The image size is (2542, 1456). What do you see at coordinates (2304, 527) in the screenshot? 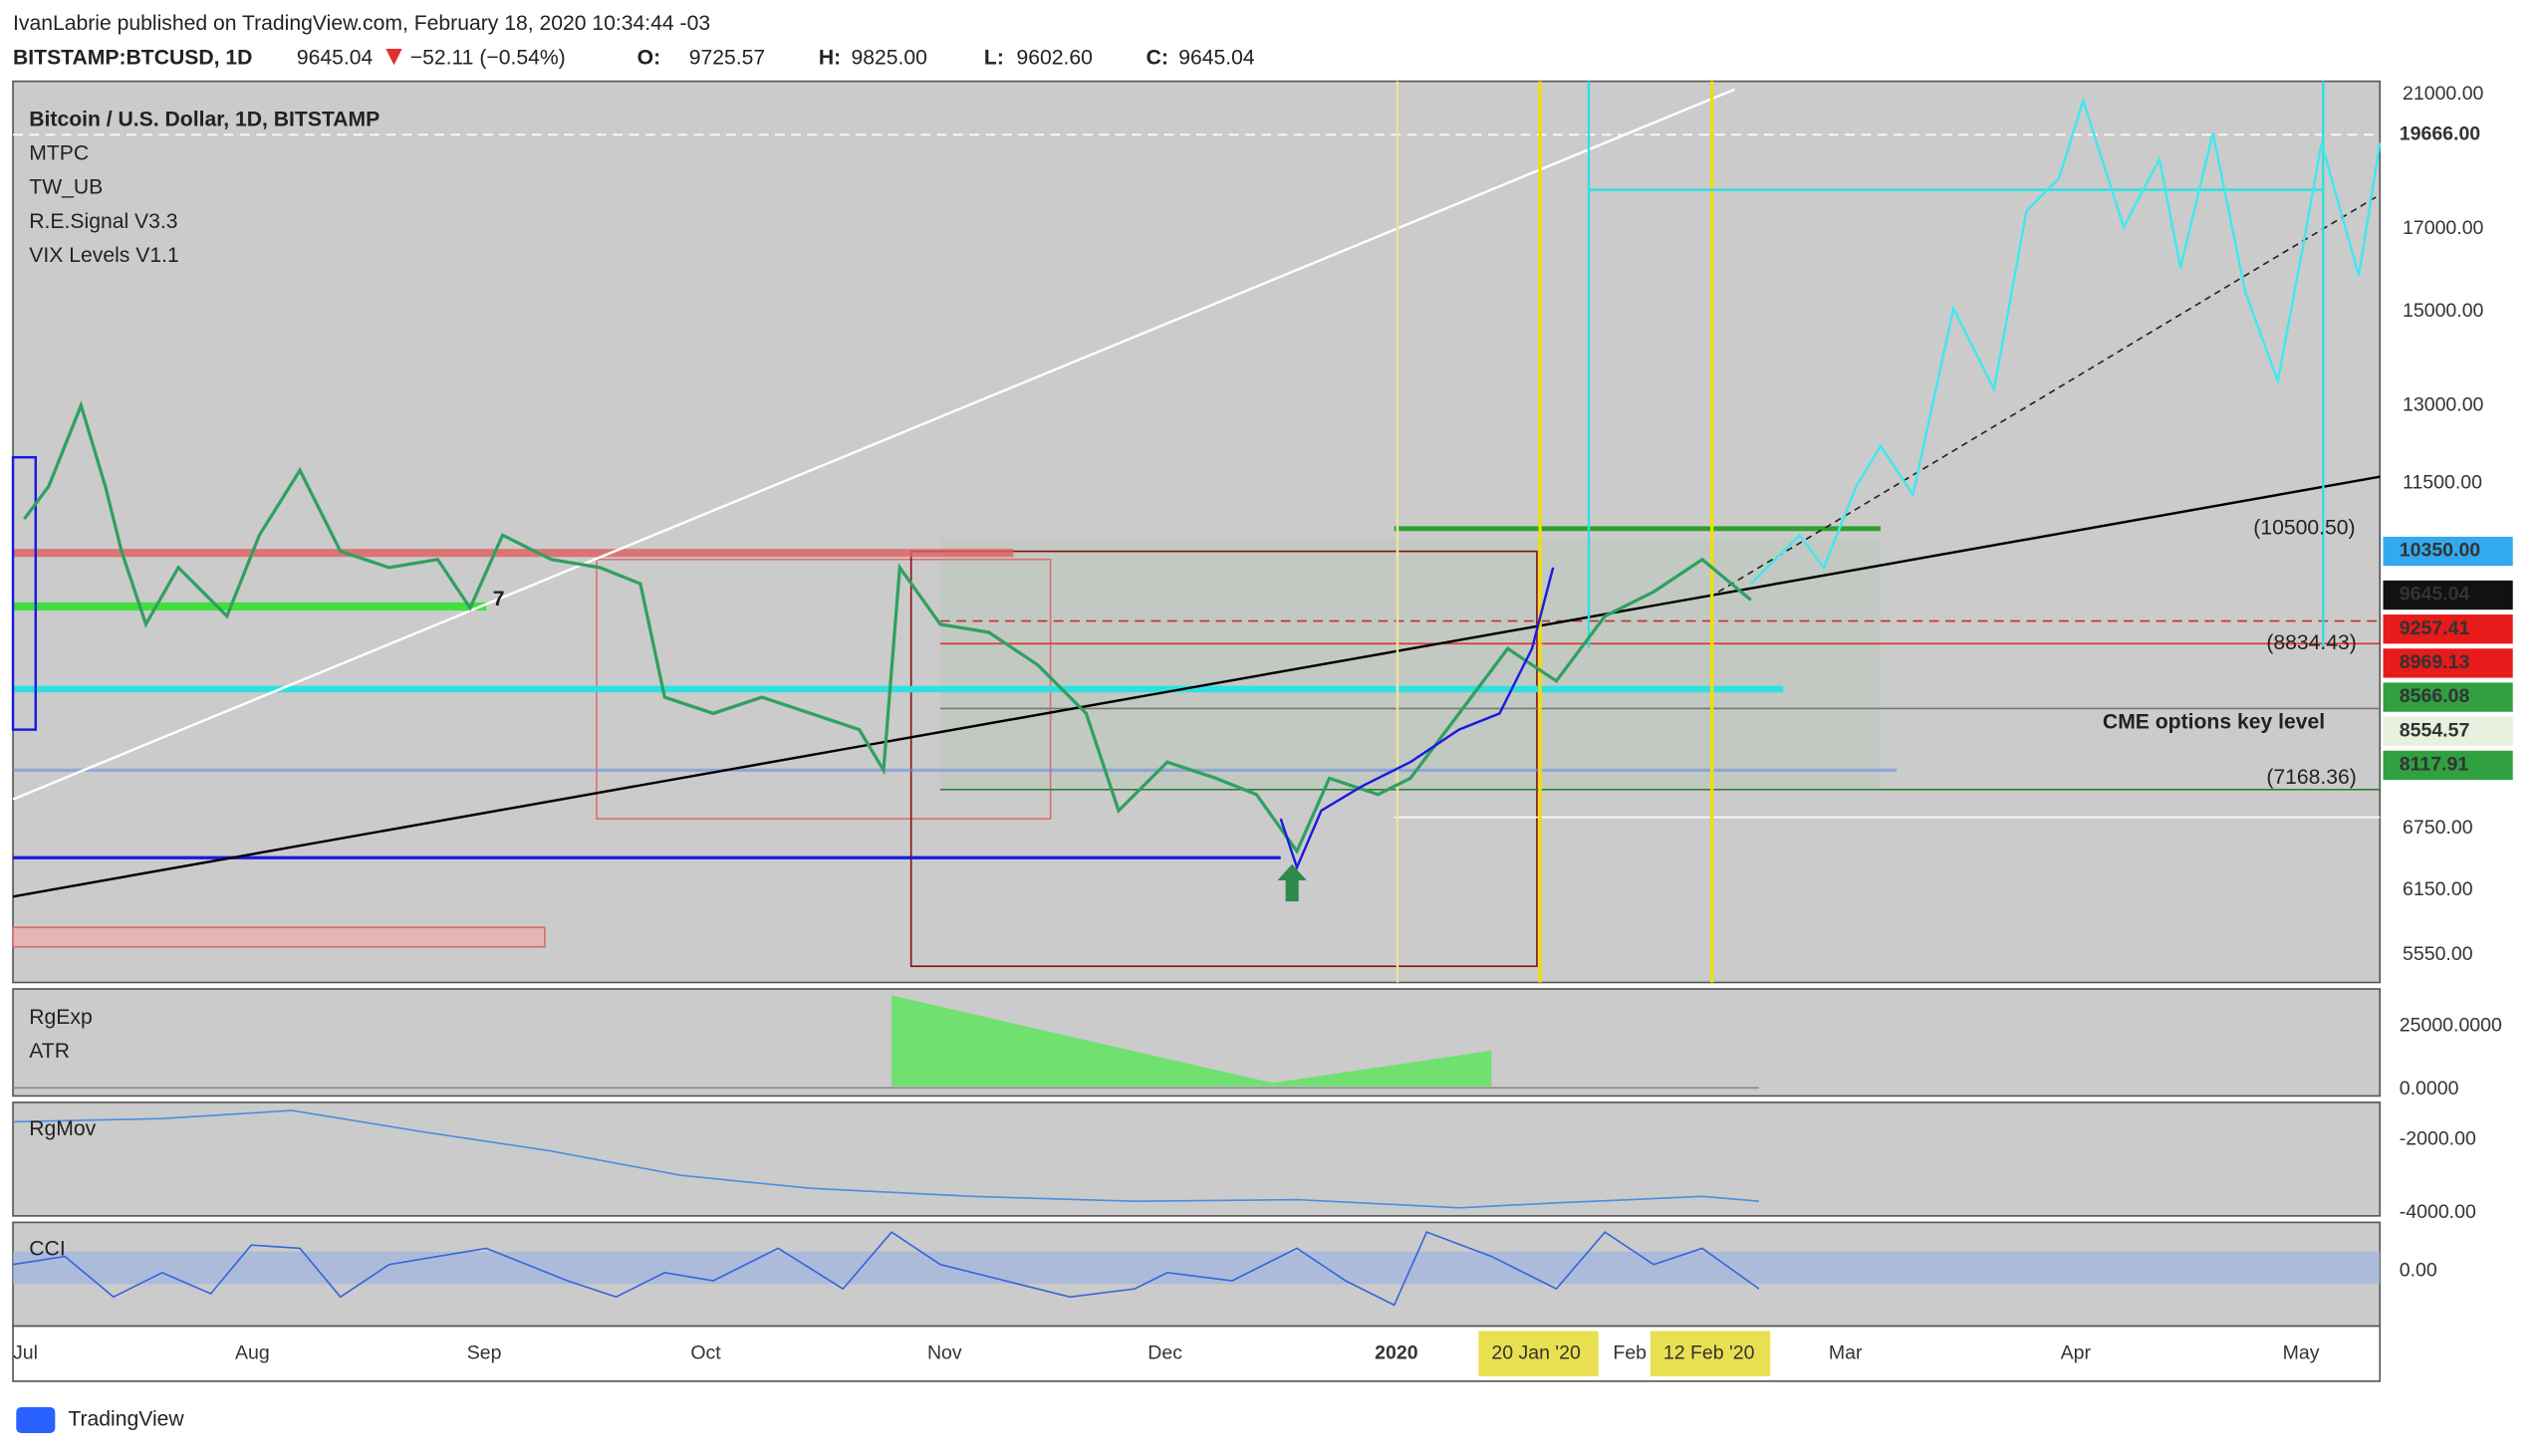
I see `chart-label: (10500.50)` at bounding box center [2304, 527].